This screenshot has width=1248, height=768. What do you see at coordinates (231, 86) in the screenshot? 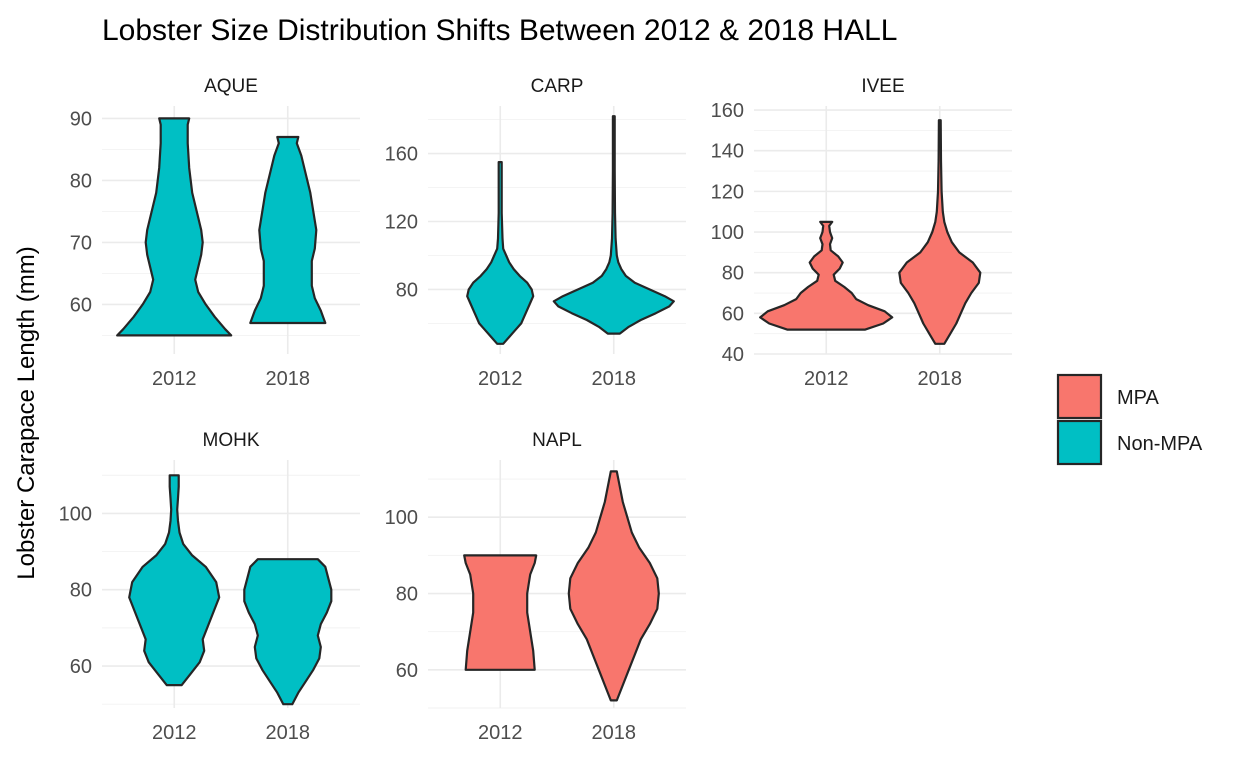
I see `facet-strip-label: AQUE` at bounding box center [231, 86].